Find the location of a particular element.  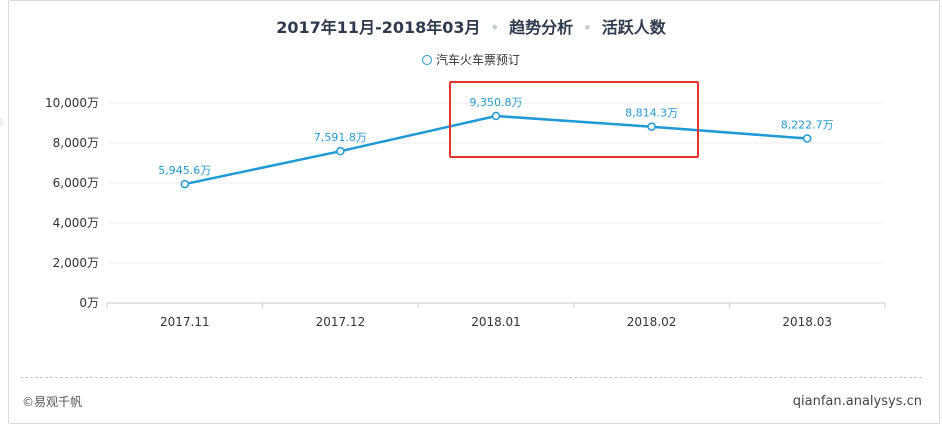

x-tick-label: 2018.02 is located at coordinates (652, 322).